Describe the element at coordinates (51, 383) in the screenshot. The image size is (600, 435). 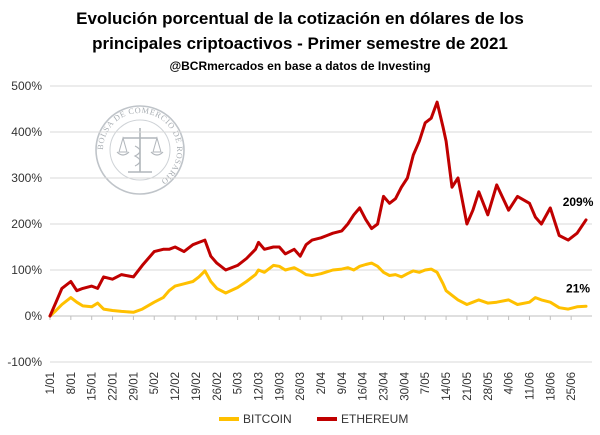
I see `x-tick-label: 1/01` at that location.